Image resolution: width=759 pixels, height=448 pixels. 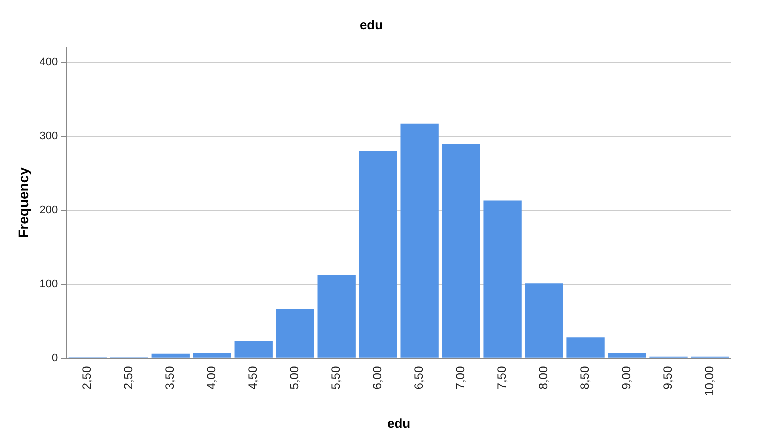 What do you see at coordinates (49, 210) in the screenshot?
I see `y-tick-label: 200` at bounding box center [49, 210].